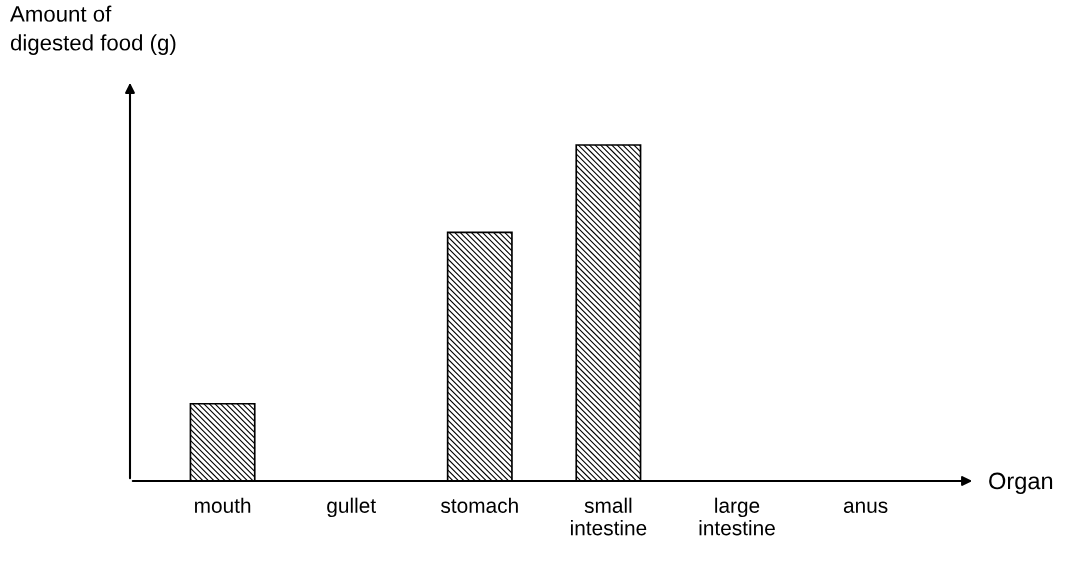 Image resolution: width=1088 pixels, height=584 pixels. Describe the element at coordinates (1021, 483) in the screenshot. I see `x-axis-title: Organ` at that location.